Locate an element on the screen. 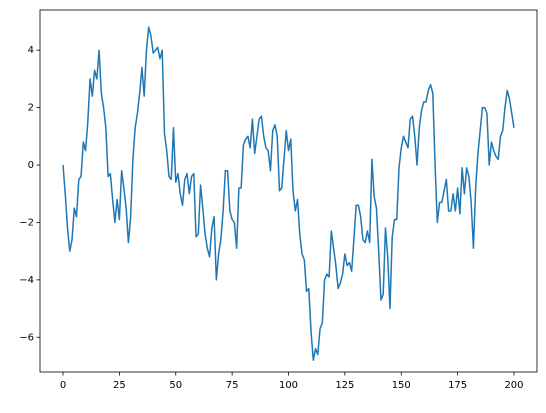 Image resolution: width=546 pixels, height=413 pixels. x-tick-label: 25 is located at coordinates (119, 385).